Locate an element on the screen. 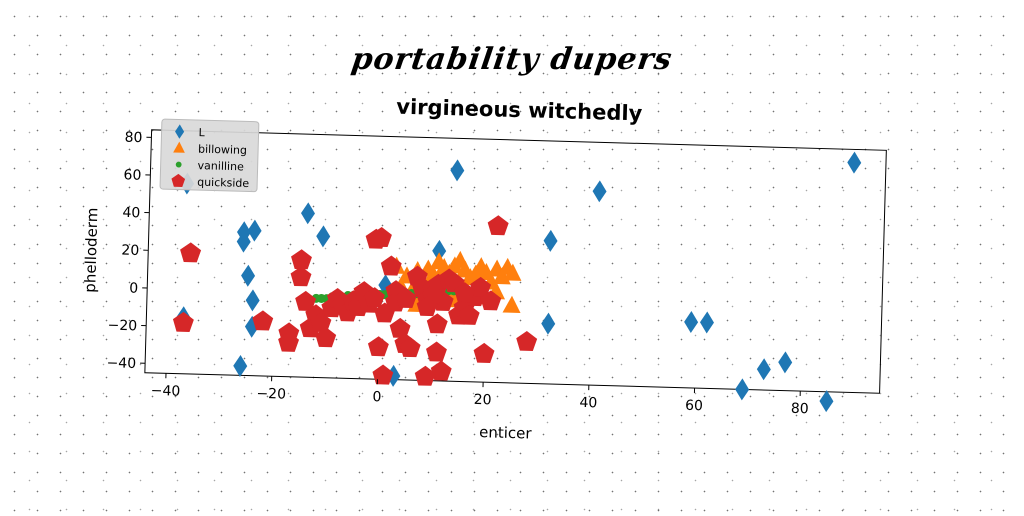 Image resolution: width=1024 pixels, height=516 pixels. x-tick-label: −40 is located at coordinates (165, 391).